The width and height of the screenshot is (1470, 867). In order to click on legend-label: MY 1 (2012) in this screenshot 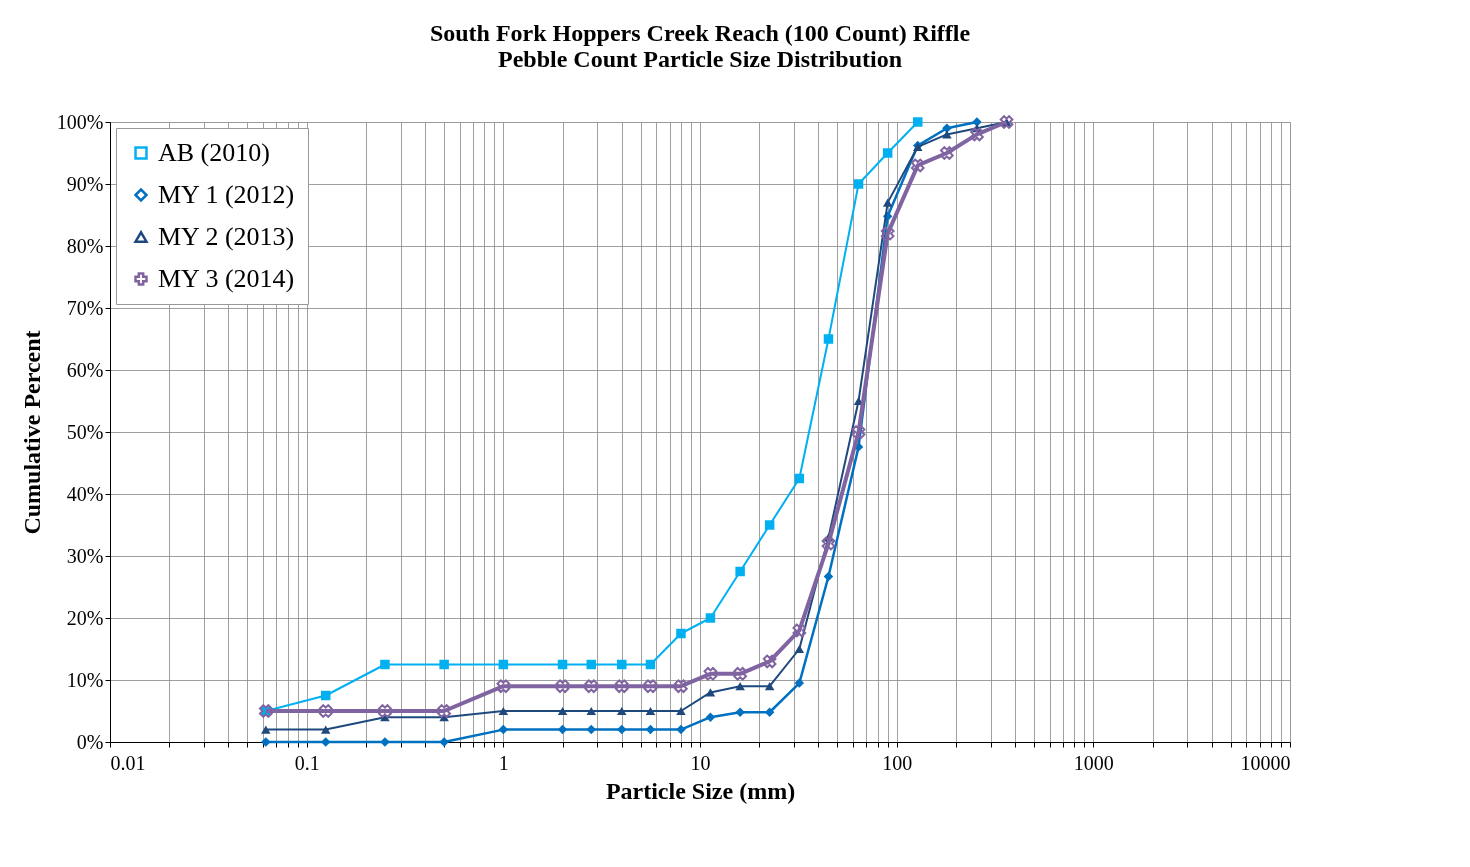, I will do `click(226, 194)`.